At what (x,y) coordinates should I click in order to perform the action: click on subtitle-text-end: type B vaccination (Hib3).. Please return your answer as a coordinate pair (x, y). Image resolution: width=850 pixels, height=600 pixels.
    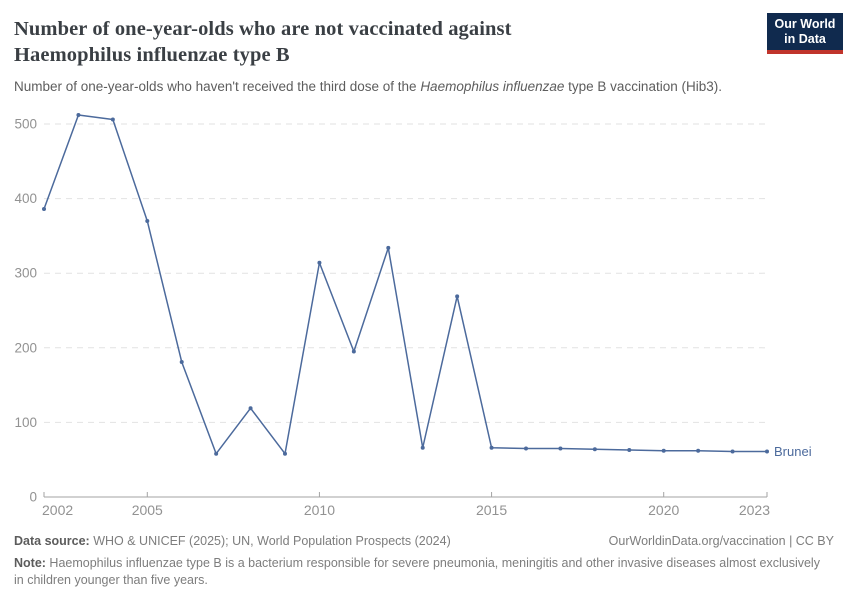
    Looking at the image, I should click on (643, 87).